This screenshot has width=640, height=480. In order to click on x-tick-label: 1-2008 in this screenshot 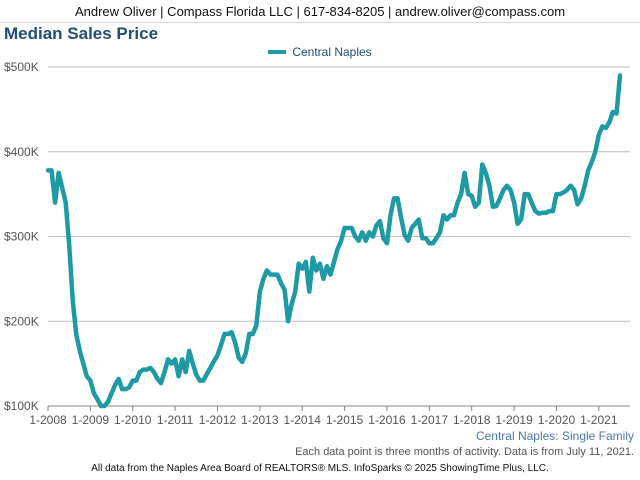, I will do `click(48, 420)`.